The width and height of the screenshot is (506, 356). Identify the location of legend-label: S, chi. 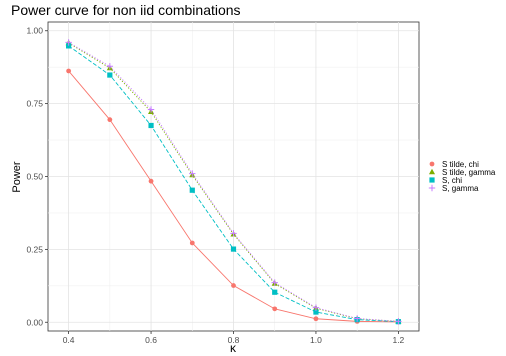
(452, 180).